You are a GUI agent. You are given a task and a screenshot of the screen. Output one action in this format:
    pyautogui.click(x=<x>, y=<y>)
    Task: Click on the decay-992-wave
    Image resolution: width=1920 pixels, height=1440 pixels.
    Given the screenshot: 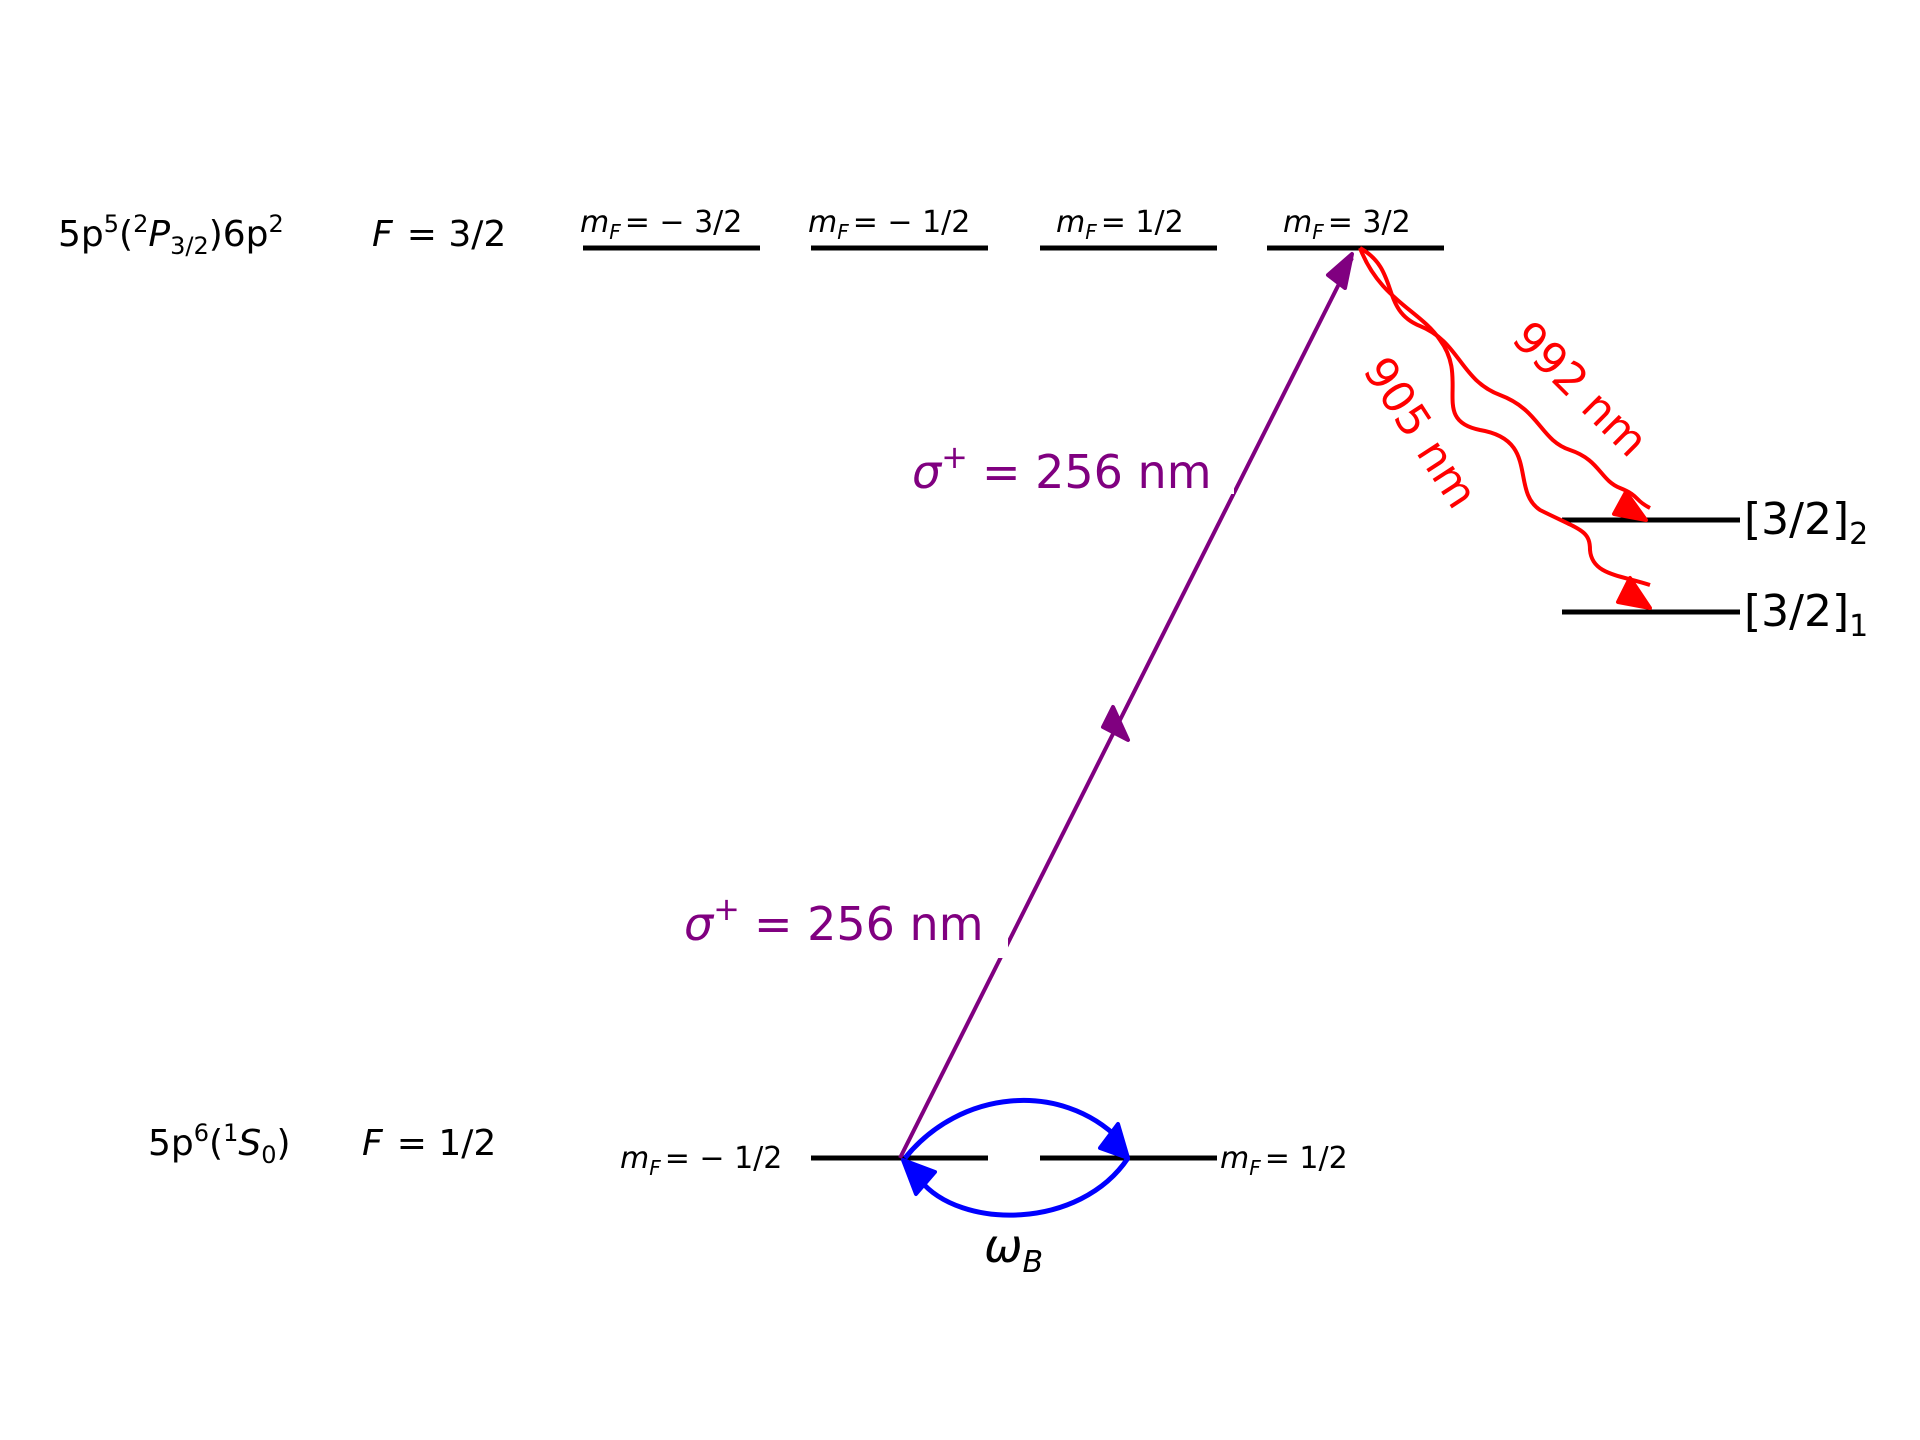 What is the action you would take?
    pyautogui.click(x=1505, y=378)
    